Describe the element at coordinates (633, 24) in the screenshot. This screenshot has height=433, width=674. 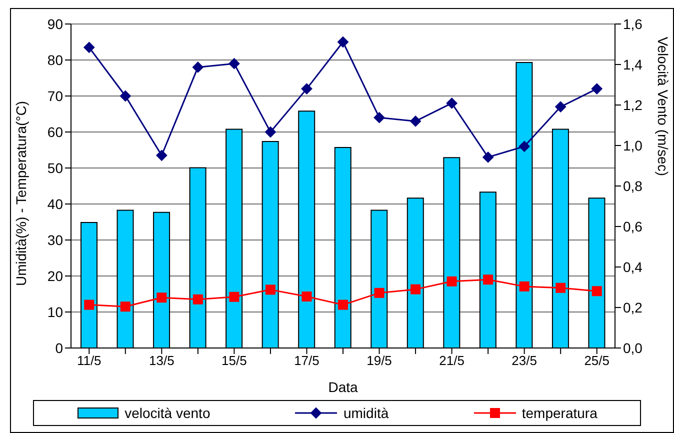
I see `y2-tick-label: 1,6` at that location.